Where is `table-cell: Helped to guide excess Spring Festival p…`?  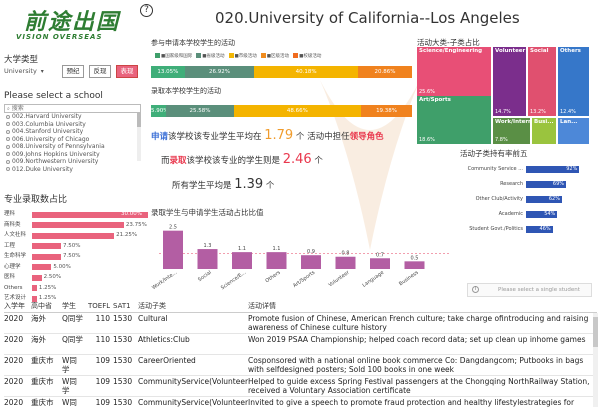 table-cell: Helped to guide excess Spring Festival p… is located at coordinates (419, 386).